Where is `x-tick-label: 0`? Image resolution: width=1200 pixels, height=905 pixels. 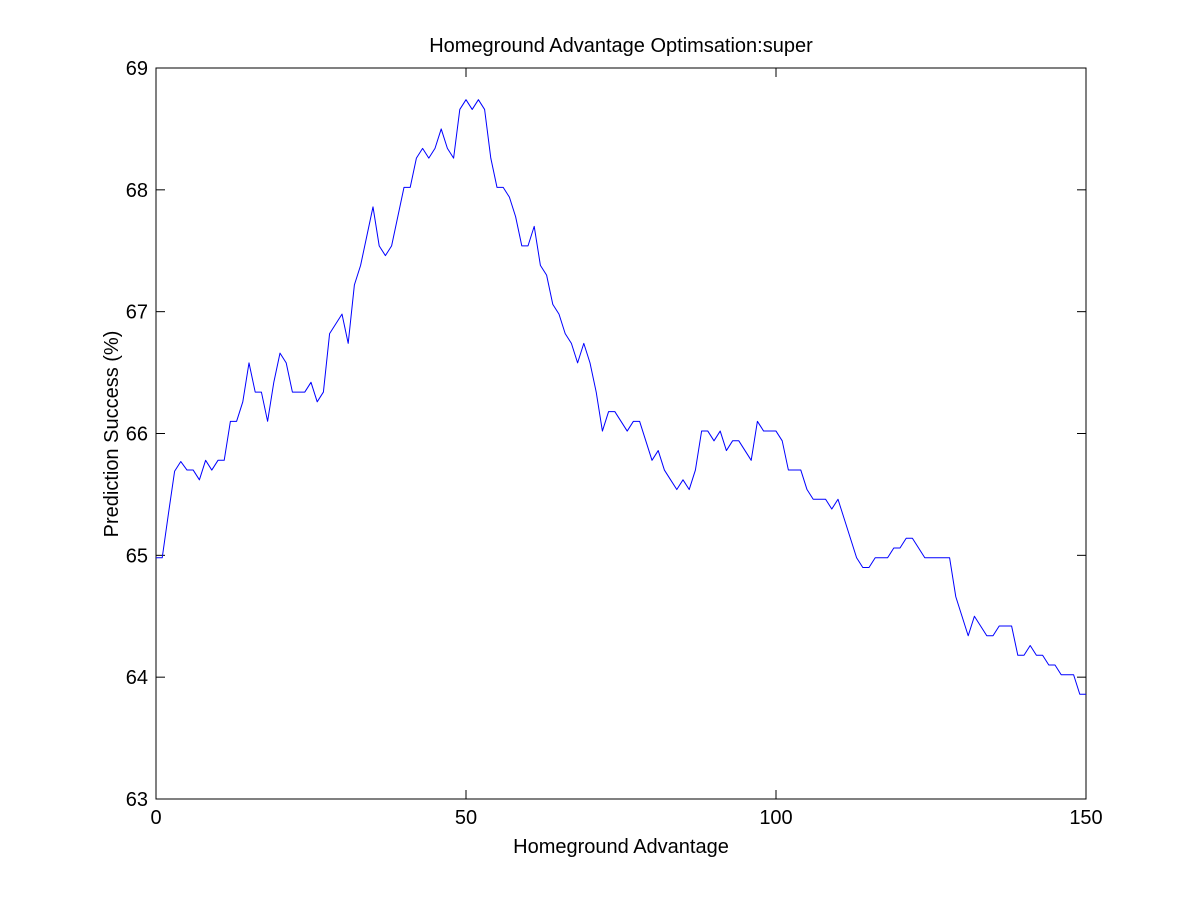
x-tick-label: 0 is located at coordinates (155, 818).